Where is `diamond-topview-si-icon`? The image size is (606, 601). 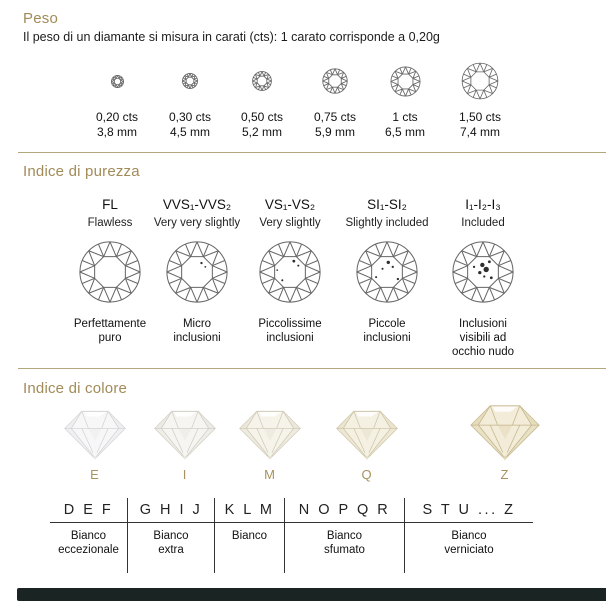 diamond-topview-si-icon is located at coordinates (387, 272).